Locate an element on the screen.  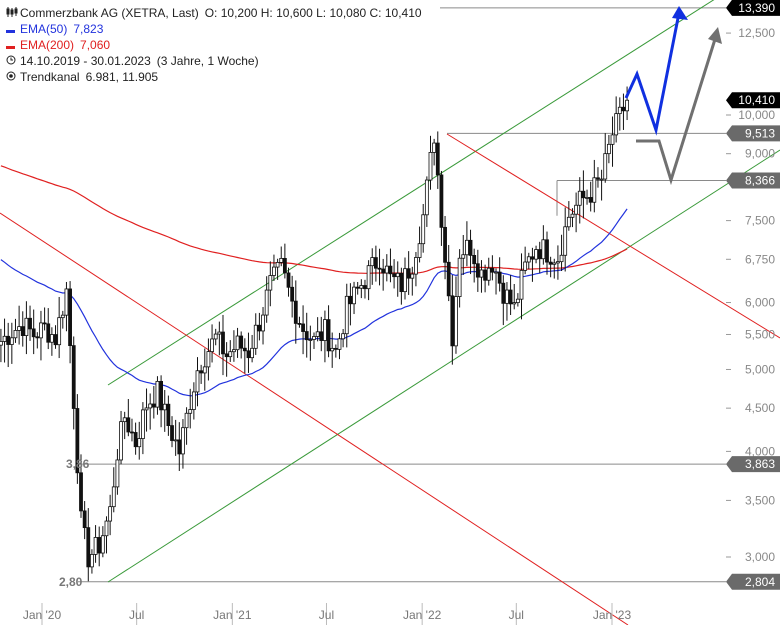
y-tick-label: 9,000 is located at coordinates (760, 154).